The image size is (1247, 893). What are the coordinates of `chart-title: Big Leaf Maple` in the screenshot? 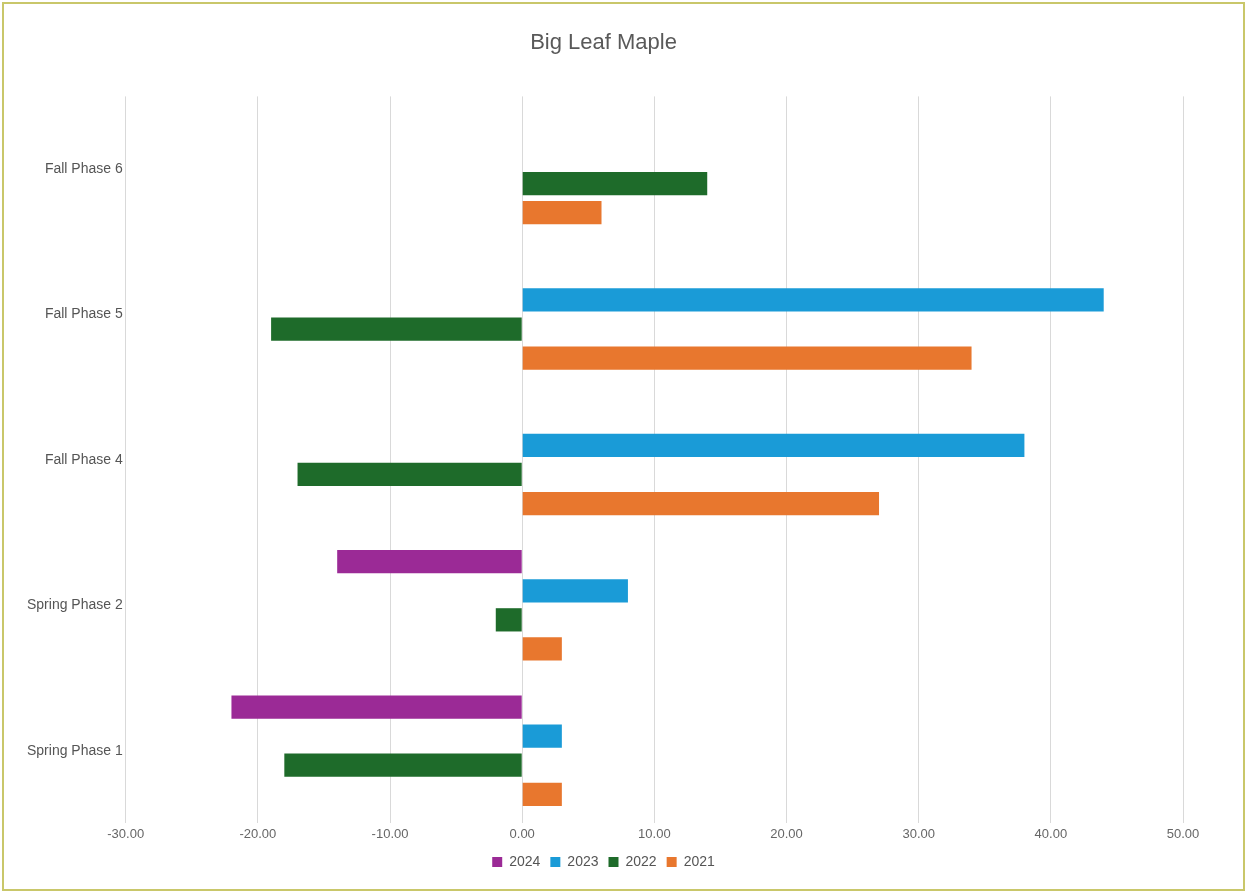 It's located at (603, 42).